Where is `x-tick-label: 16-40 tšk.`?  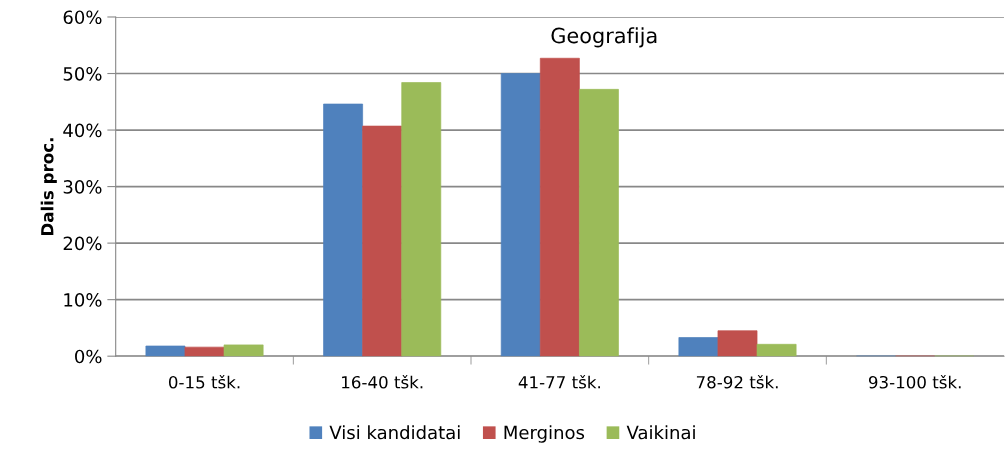
x-tick-label: 16-40 tšk. is located at coordinates (382, 381).